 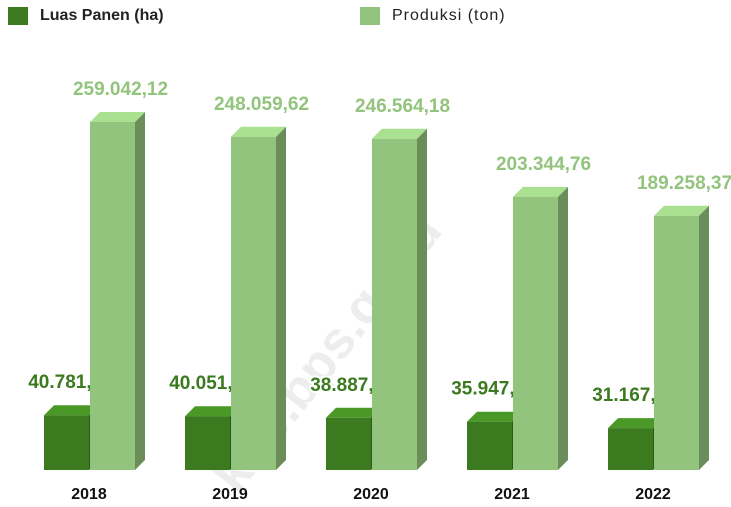 I want to click on data-label: 203.344,76, so click(x=543, y=164).